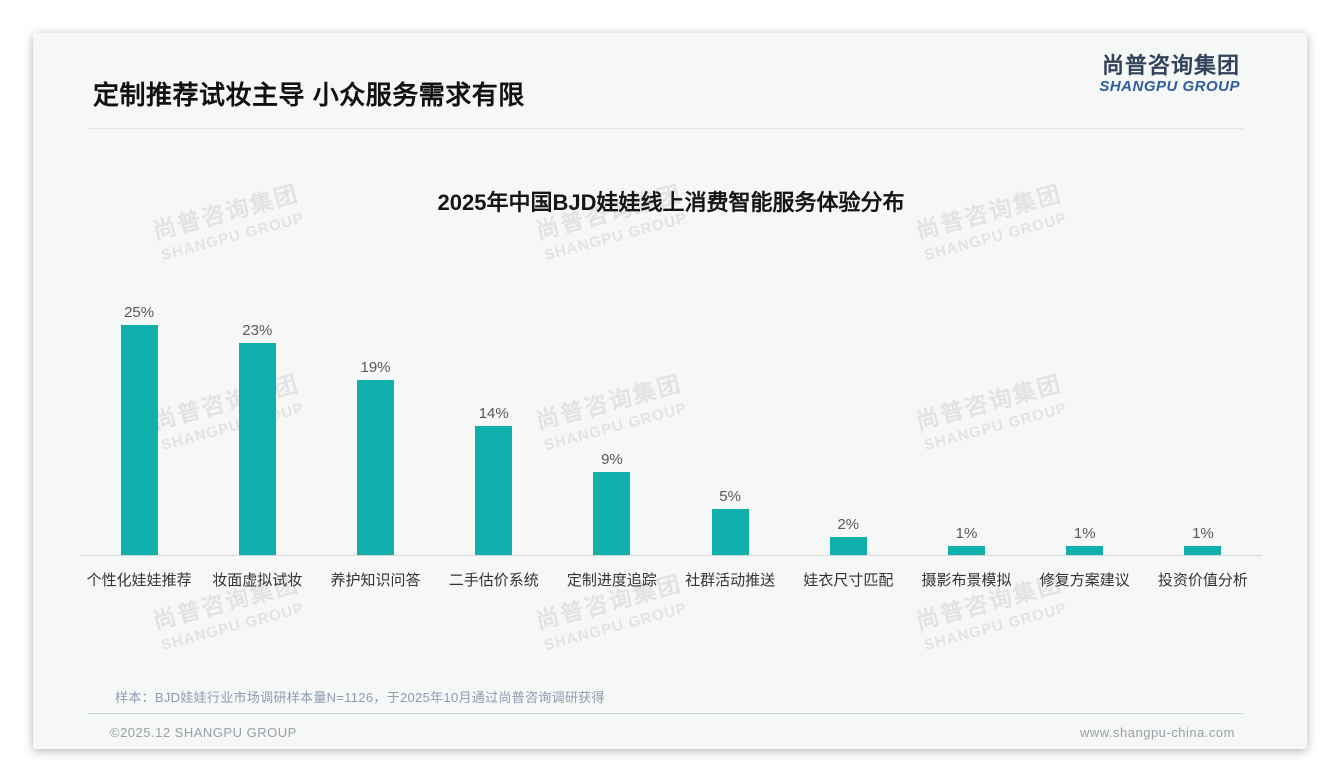 The image size is (1340, 780). I want to click on category-label: 养护知识问答, so click(375, 580).